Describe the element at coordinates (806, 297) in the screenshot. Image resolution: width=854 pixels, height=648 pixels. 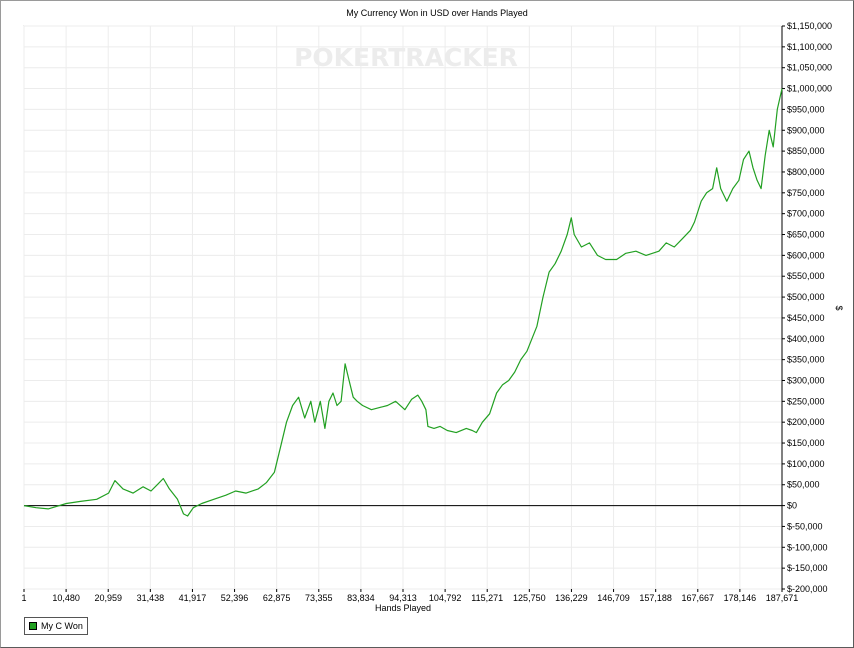
I see `y-tick-label: $500,000` at that location.